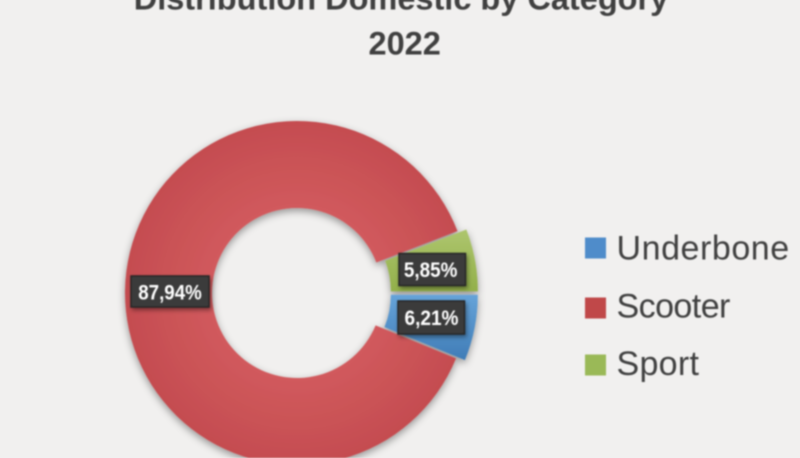 This screenshot has height=458, width=800. I want to click on svg-text: 5,85%, so click(431, 270).